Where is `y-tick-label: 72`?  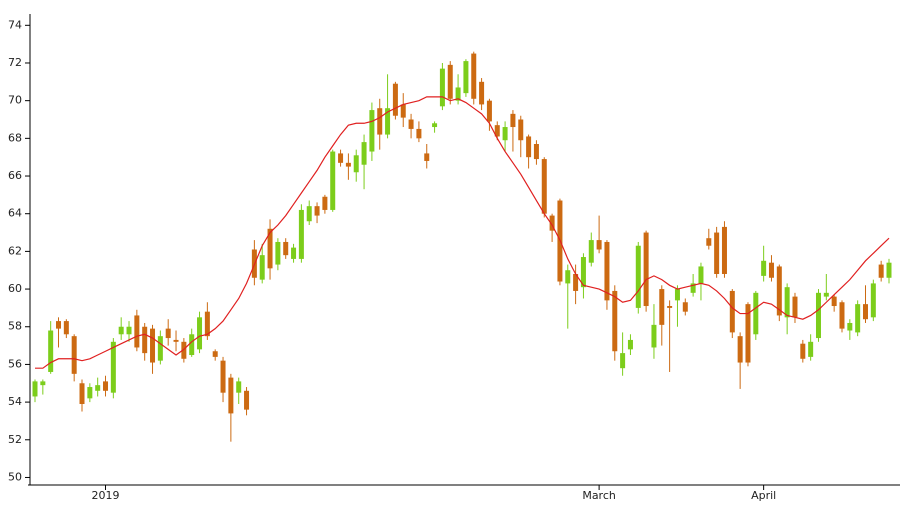 y-tick-label: 72 is located at coordinates (15, 62).